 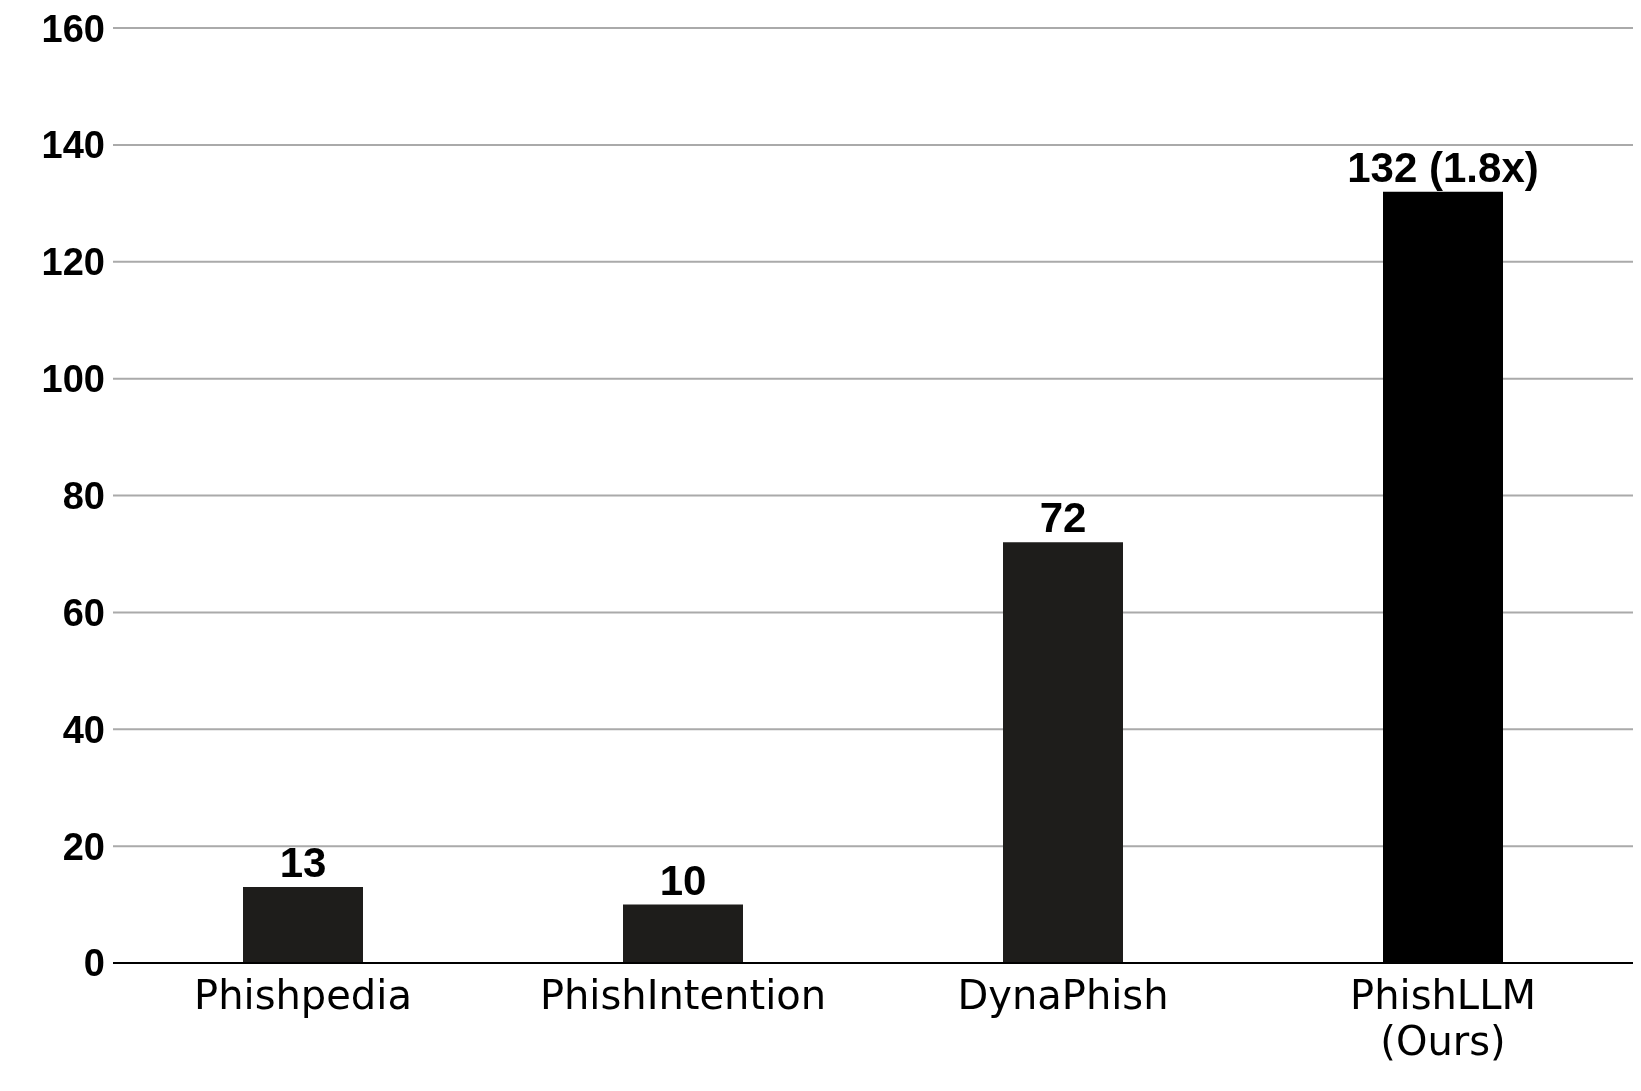 What do you see at coordinates (1443, 1018) in the screenshot?
I see `x-tick-label: PhishLLM (Ours)` at bounding box center [1443, 1018].